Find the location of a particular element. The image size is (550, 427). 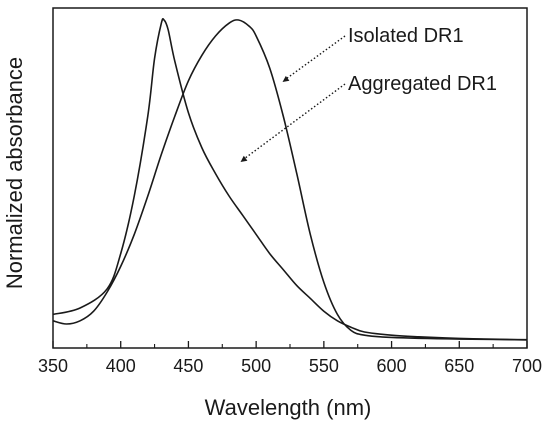

x-tick-label: 350 is located at coordinates (53, 366).